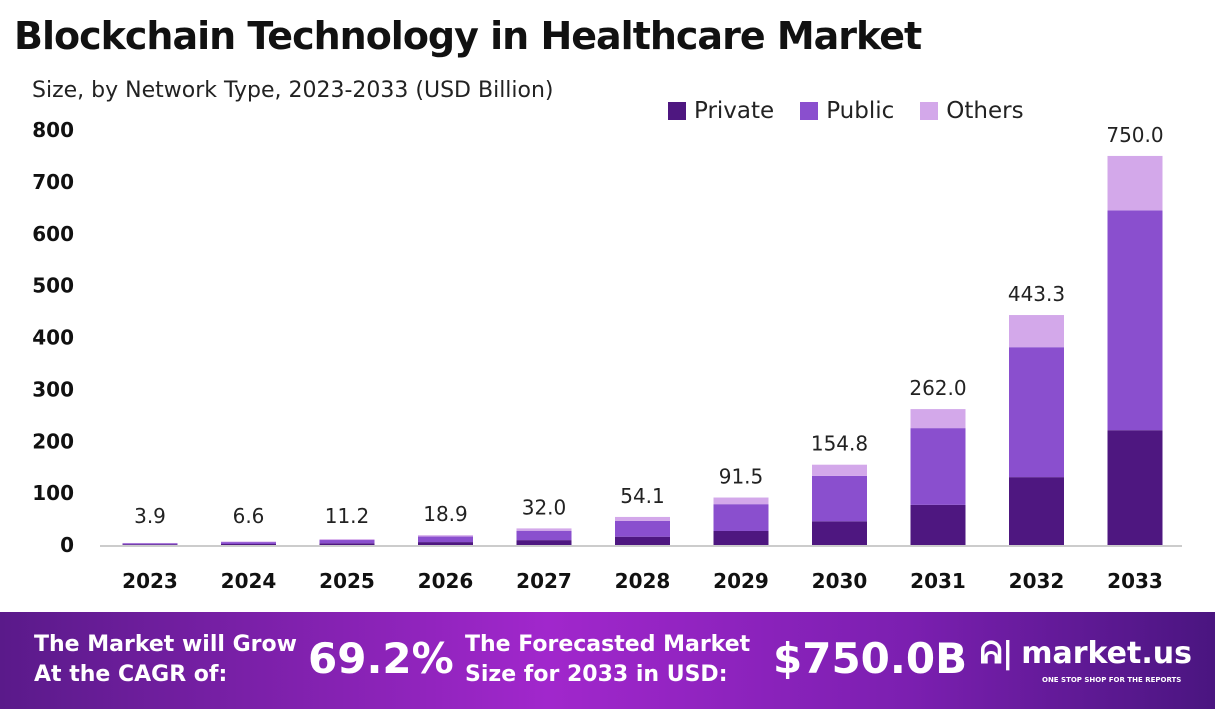 The width and height of the screenshot is (1215, 709). I want to click on y-tick-label: 100, so click(53, 493).